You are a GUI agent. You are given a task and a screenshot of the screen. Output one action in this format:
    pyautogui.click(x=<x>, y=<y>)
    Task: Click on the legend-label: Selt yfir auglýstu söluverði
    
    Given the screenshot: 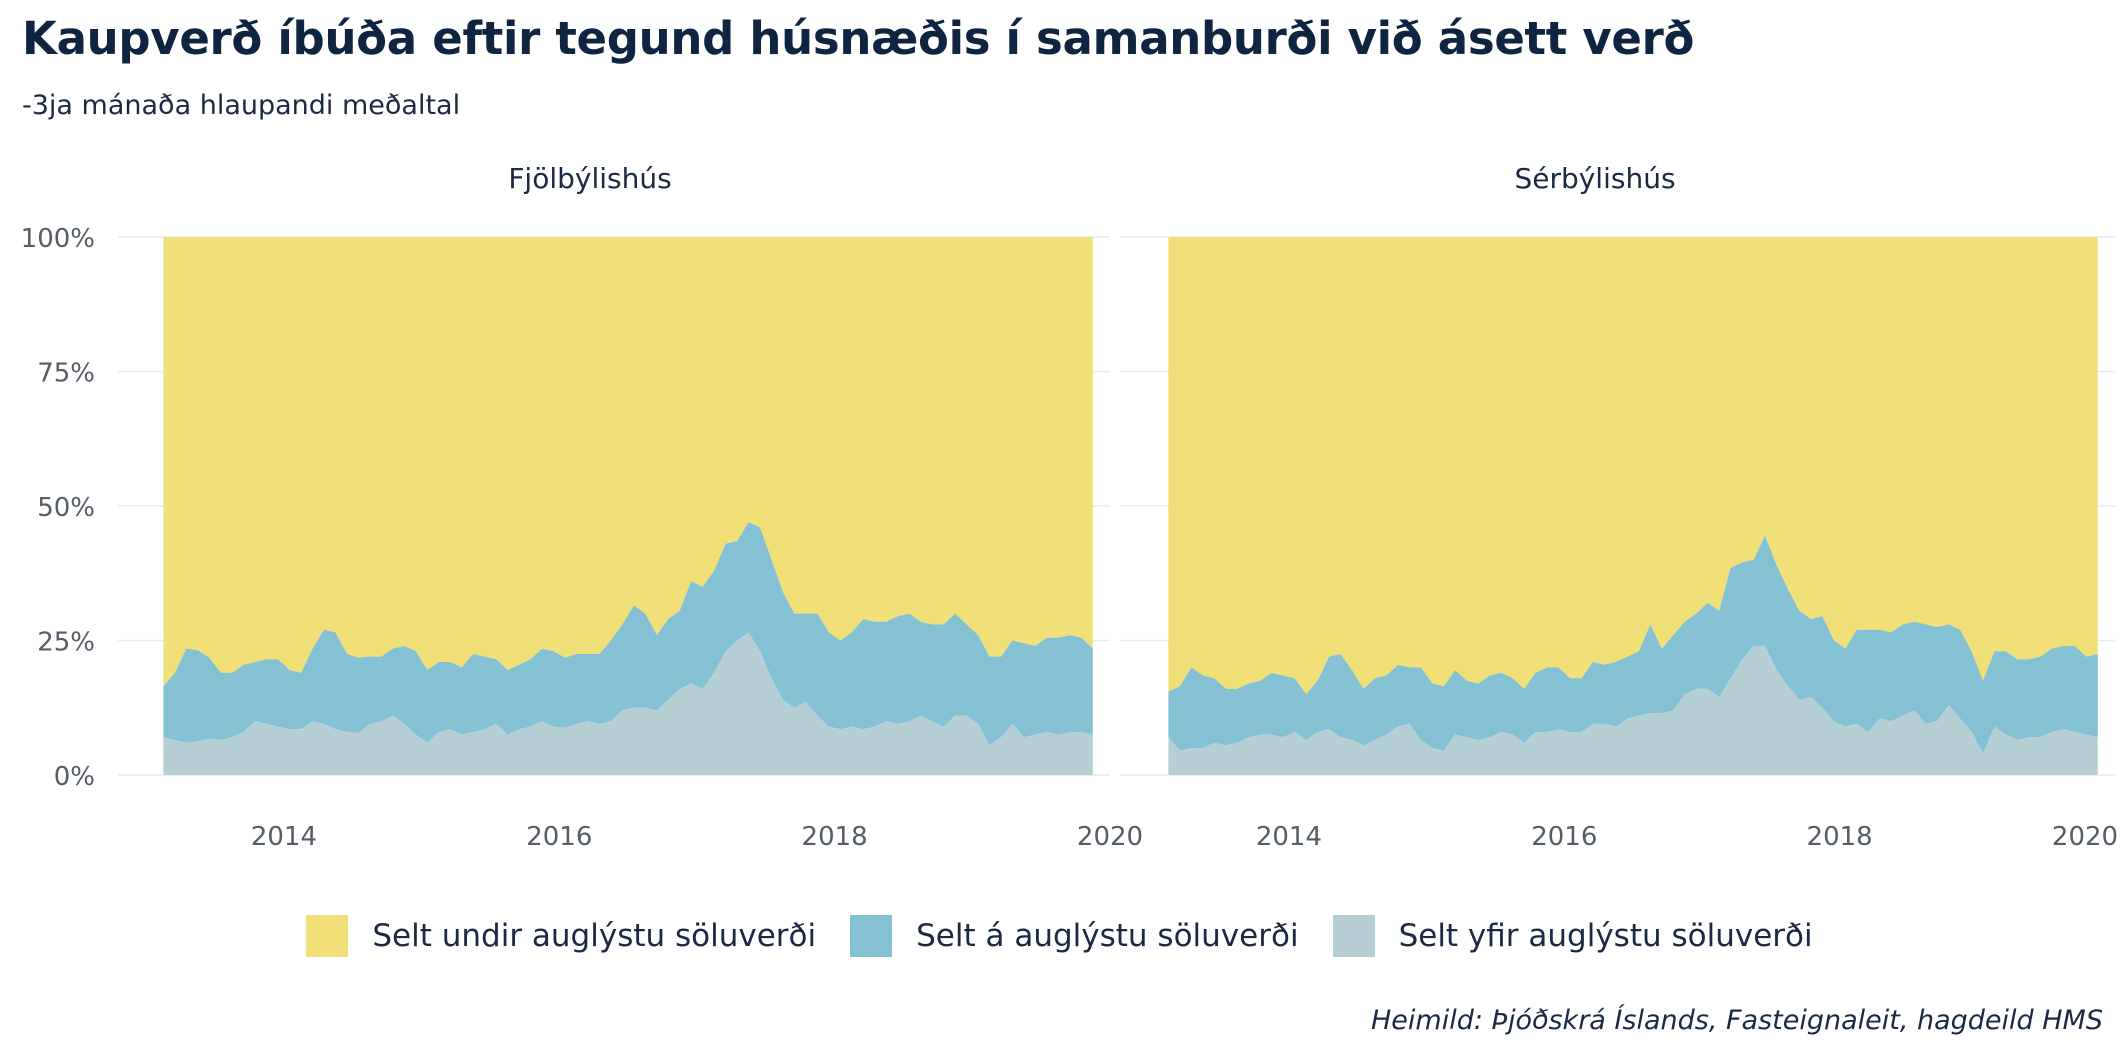 What is the action you would take?
    pyautogui.click(x=1605, y=936)
    